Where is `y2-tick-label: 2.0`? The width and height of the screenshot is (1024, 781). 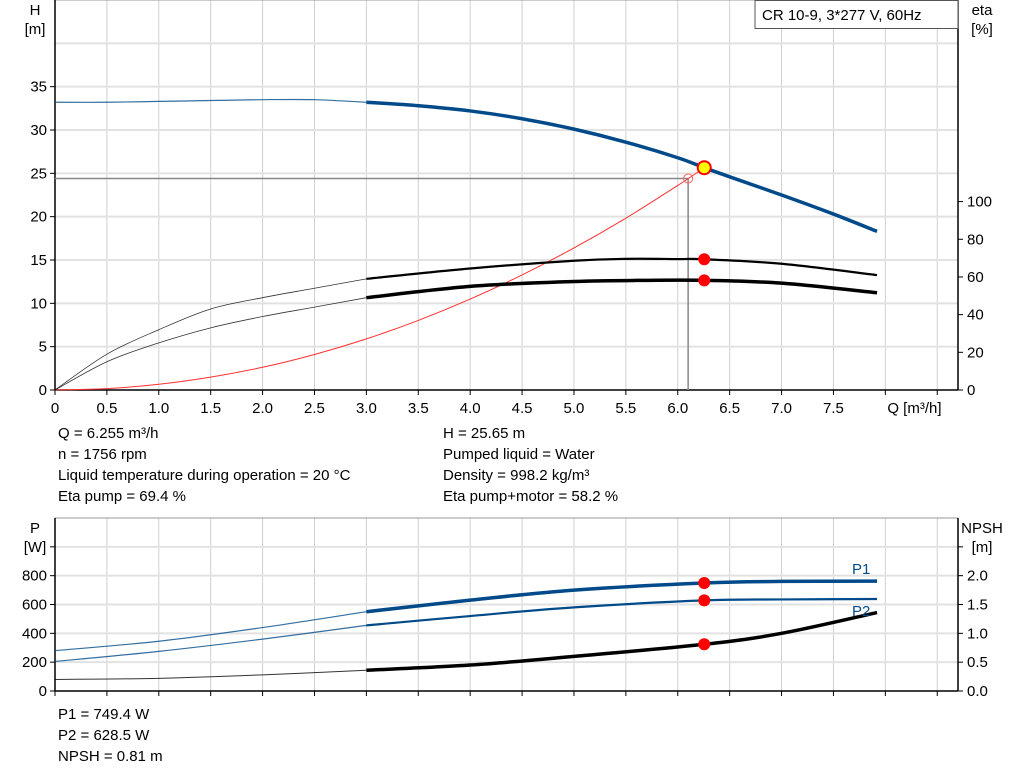
y2-tick-label: 2.0 is located at coordinates (977, 576).